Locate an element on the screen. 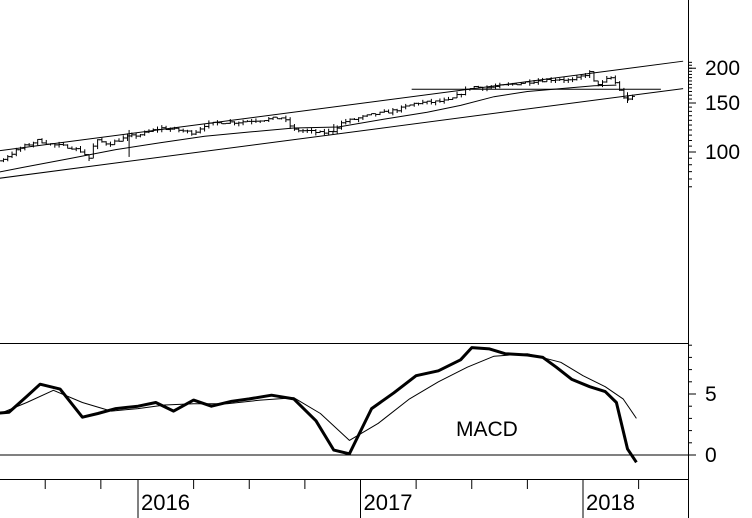  price-tick-label: 150 is located at coordinates (722, 103).